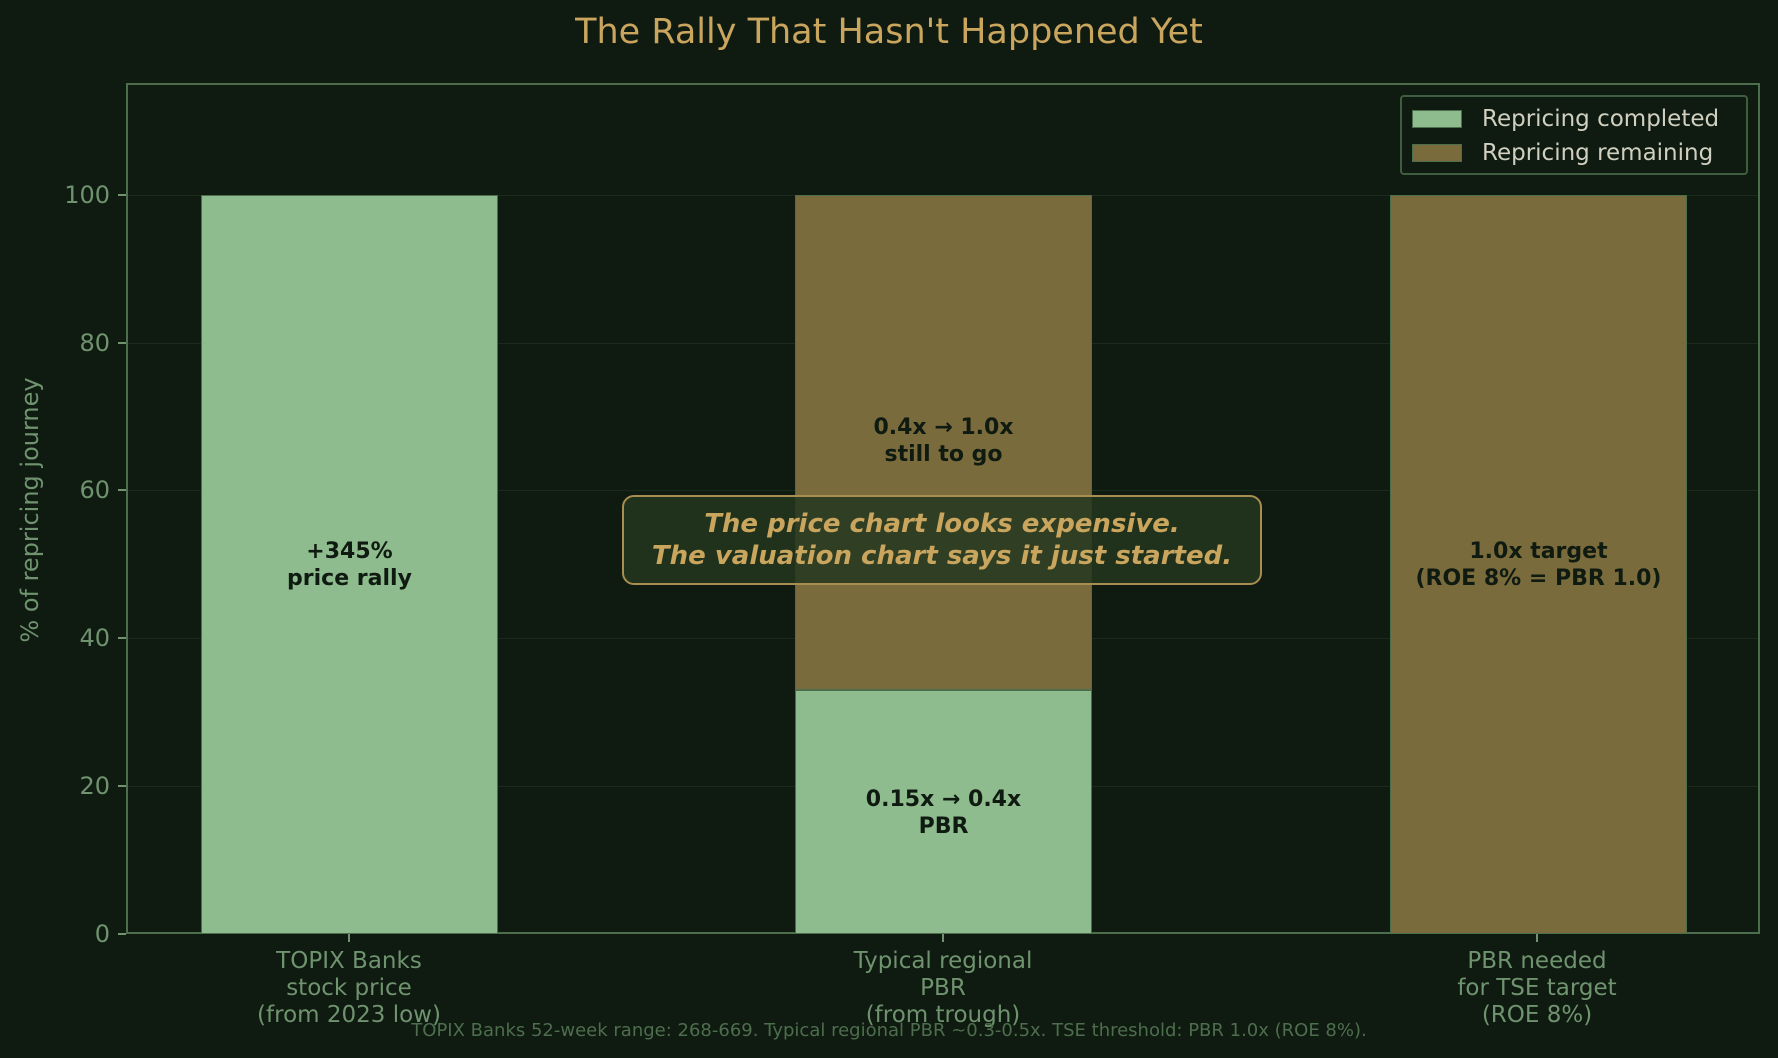  What do you see at coordinates (94, 638) in the screenshot?
I see `y-tick-40: 40` at bounding box center [94, 638].